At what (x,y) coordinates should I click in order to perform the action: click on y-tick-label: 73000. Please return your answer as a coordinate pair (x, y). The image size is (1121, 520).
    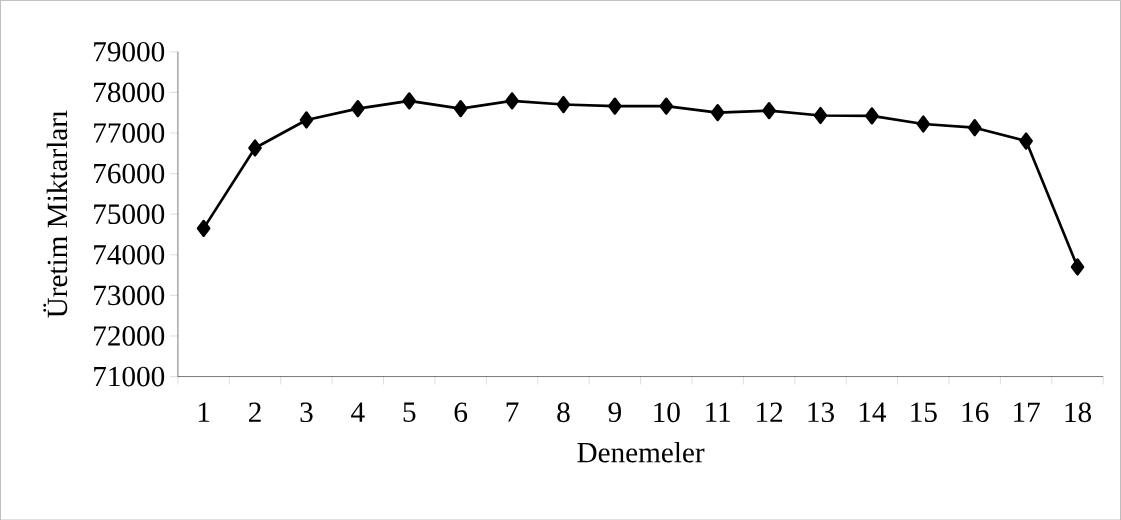
    Looking at the image, I should click on (129, 295).